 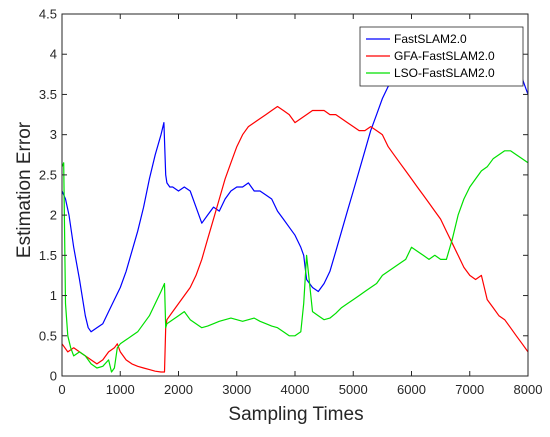 I want to click on y-tick-label: 4.5, so click(x=48, y=14).